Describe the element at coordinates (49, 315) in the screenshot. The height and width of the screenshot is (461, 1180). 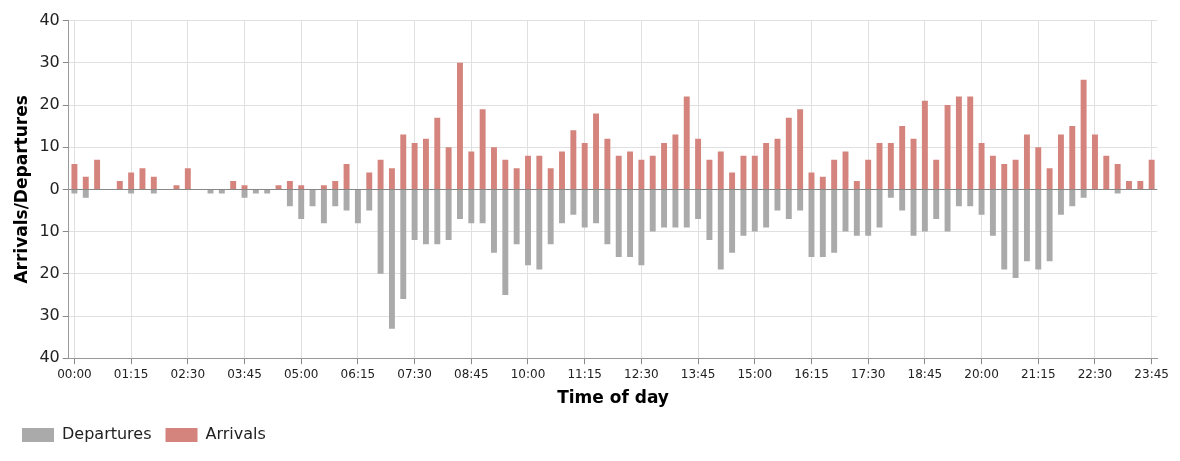
I see `y-tick-label: 30` at that location.